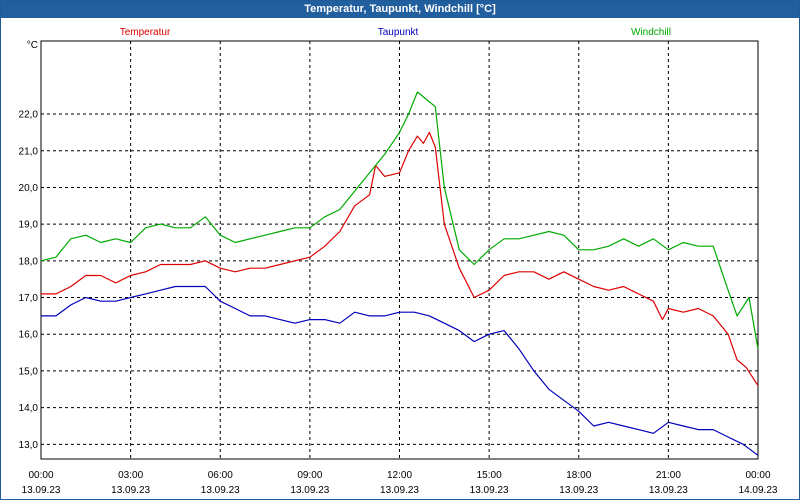 The height and width of the screenshot is (500, 800). Describe the element at coordinates (489, 475) in the screenshot. I see `x-tick-time-label: 15:00` at that location.